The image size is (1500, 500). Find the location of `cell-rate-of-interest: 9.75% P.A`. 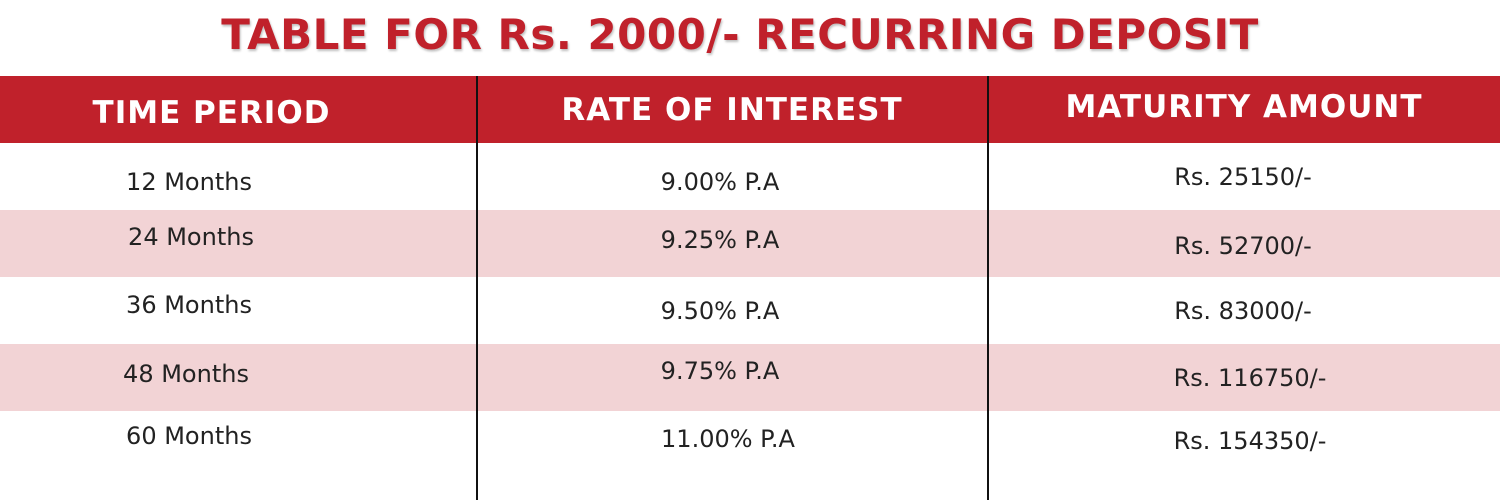

cell-rate-of-interest: 9.75% P.A is located at coordinates (720, 371).